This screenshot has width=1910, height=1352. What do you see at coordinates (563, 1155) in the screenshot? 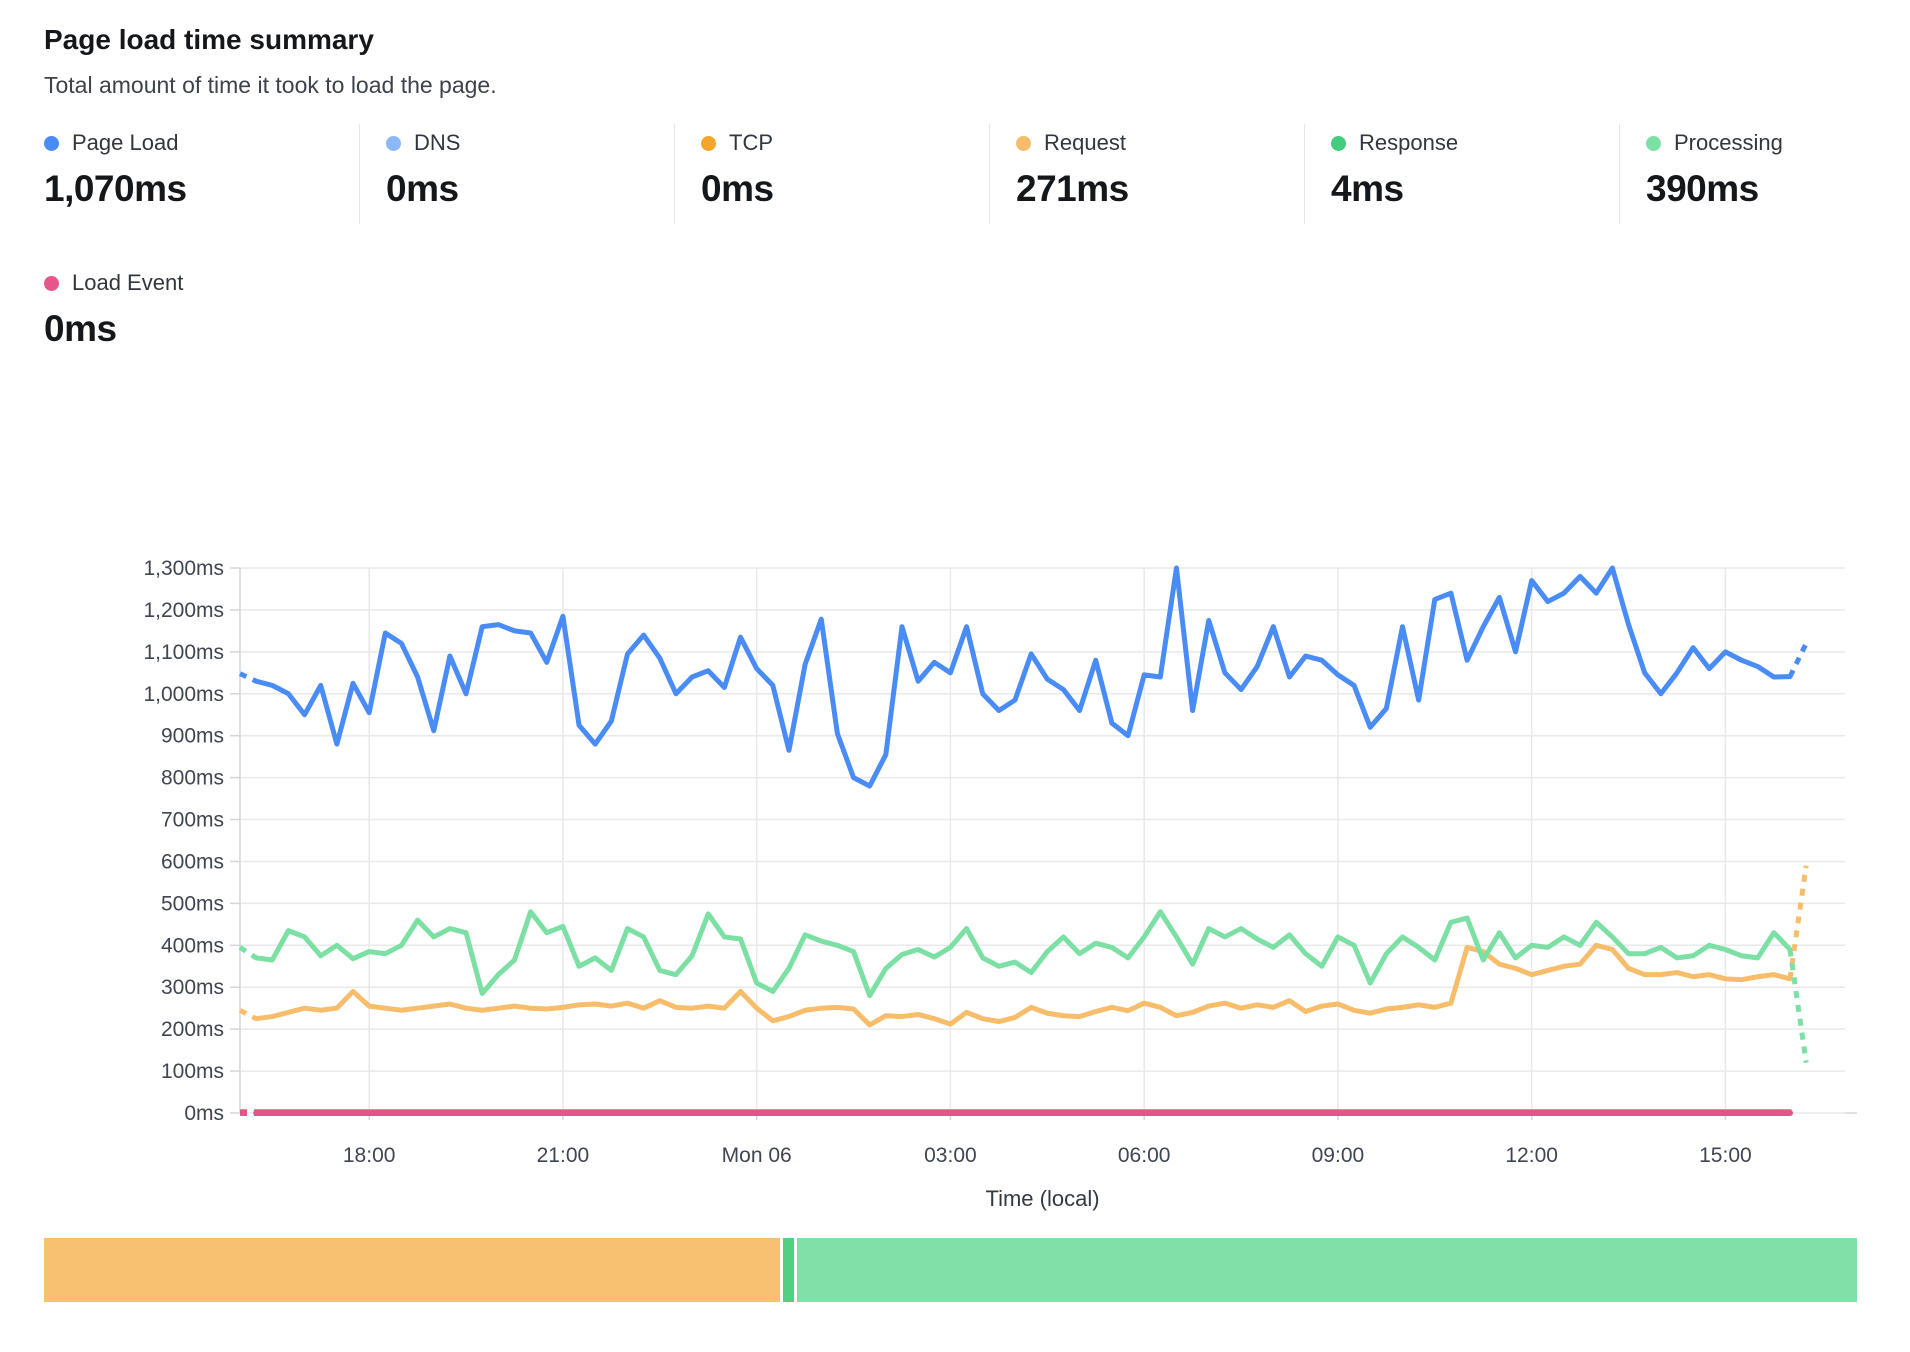
I see `x-tick-label: 21:00` at bounding box center [563, 1155].